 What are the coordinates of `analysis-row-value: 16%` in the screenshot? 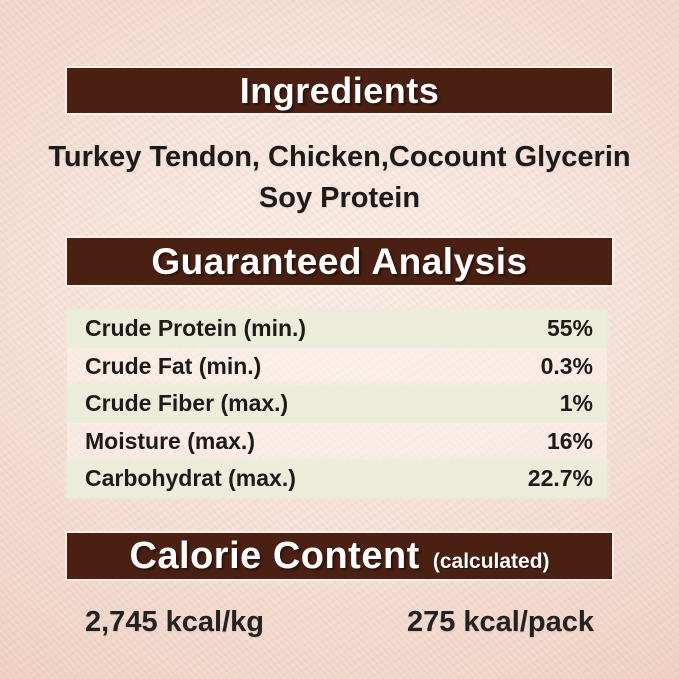 It's located at (569, 440).